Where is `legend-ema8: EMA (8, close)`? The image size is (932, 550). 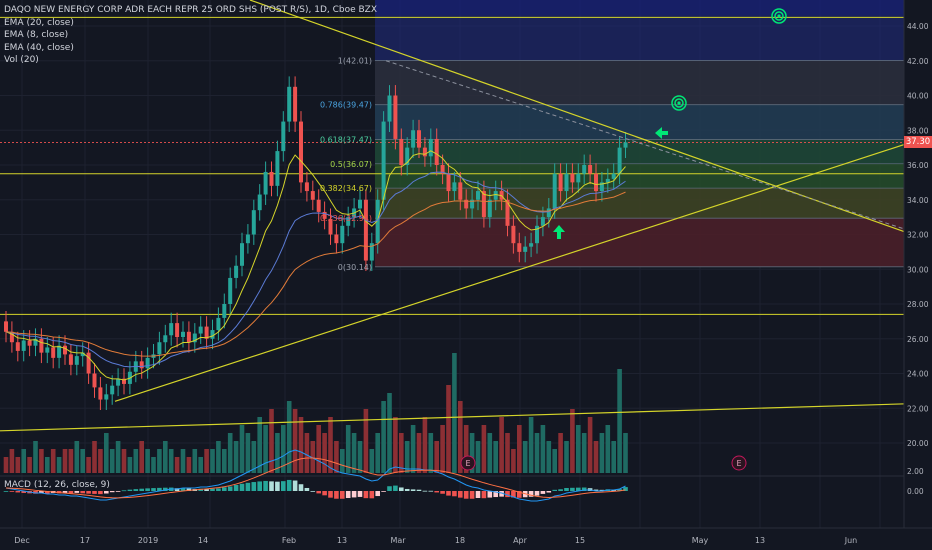 legend-ema8: EMA (8, close) is located at coordinates (36, 35).